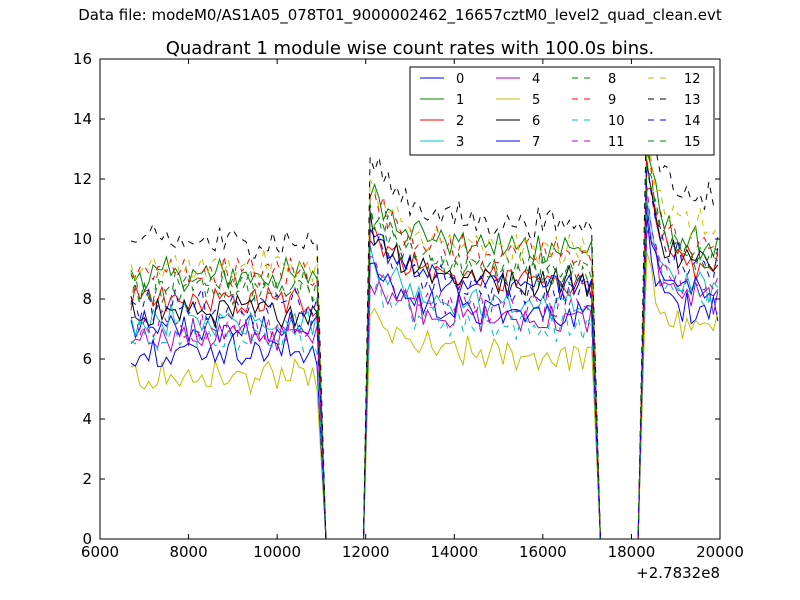 This screenshot has height=600, width=800. I want to click on y-tick-label: 10, so click(82, 239).